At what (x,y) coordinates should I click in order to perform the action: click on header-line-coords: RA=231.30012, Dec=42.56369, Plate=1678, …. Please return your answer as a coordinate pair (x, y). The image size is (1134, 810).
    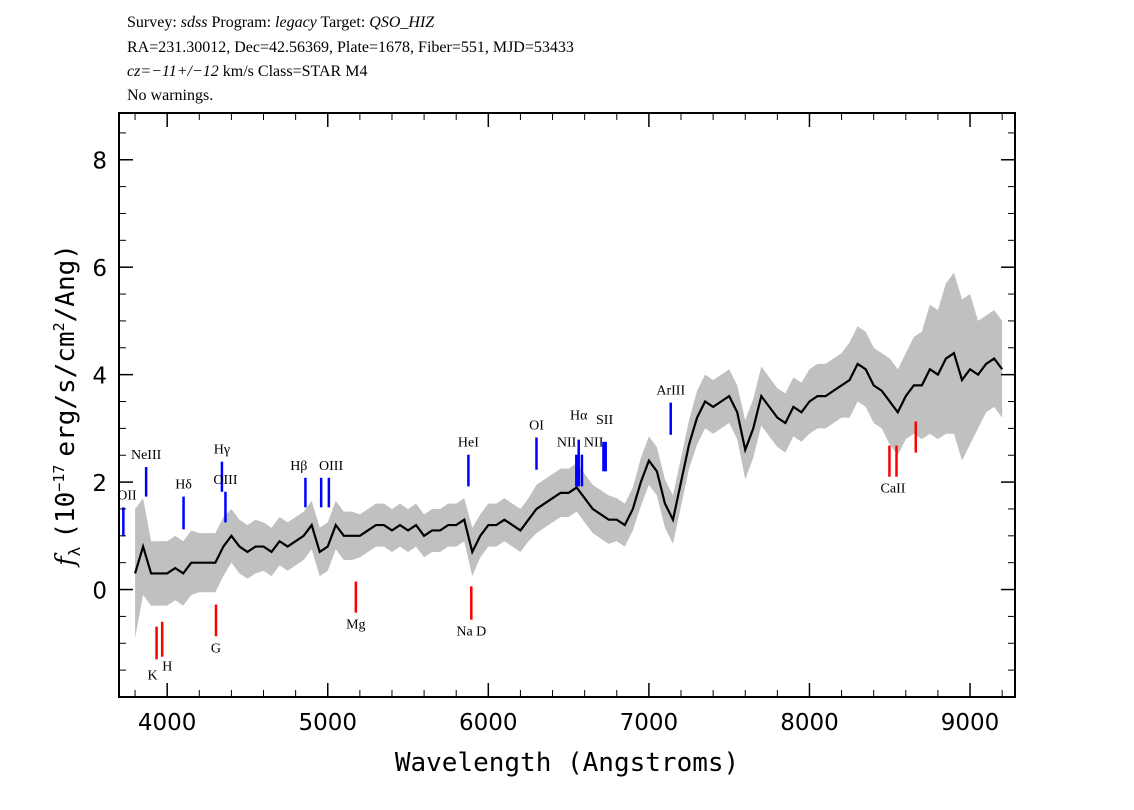
    Looking at the image, I should click on (350, 47).